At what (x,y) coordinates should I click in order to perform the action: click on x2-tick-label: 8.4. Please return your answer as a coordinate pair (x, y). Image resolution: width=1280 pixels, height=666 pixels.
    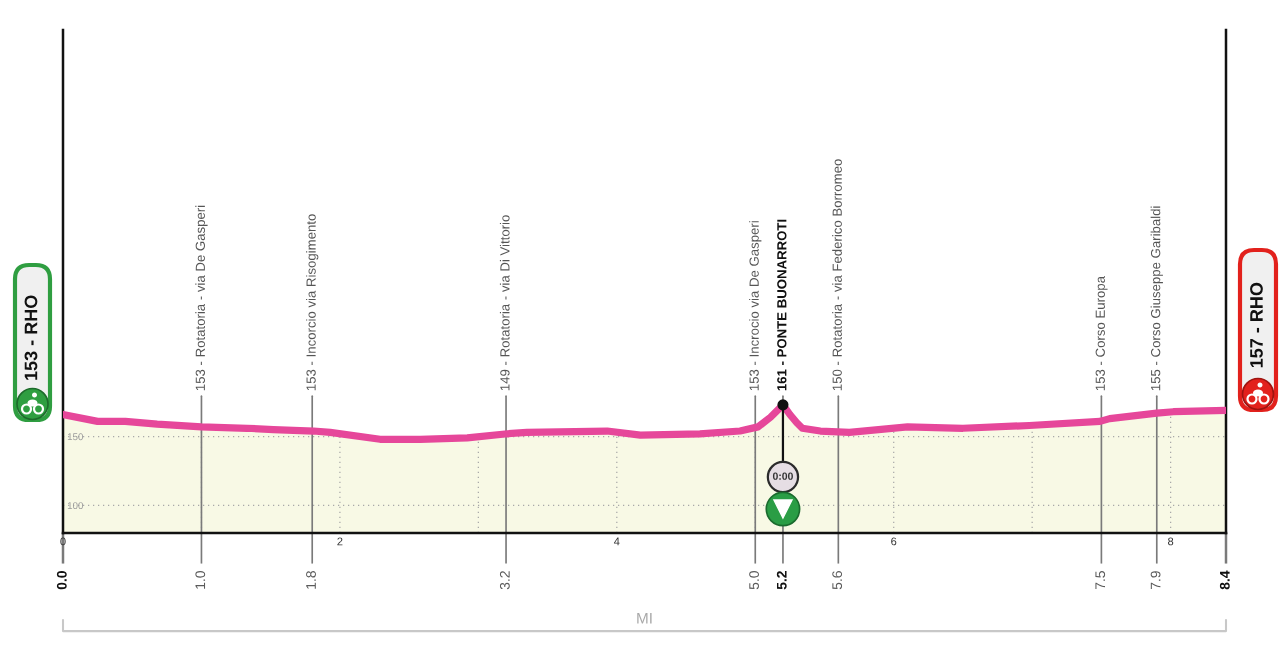
    Looking at the image, I should click on (1224, 580).